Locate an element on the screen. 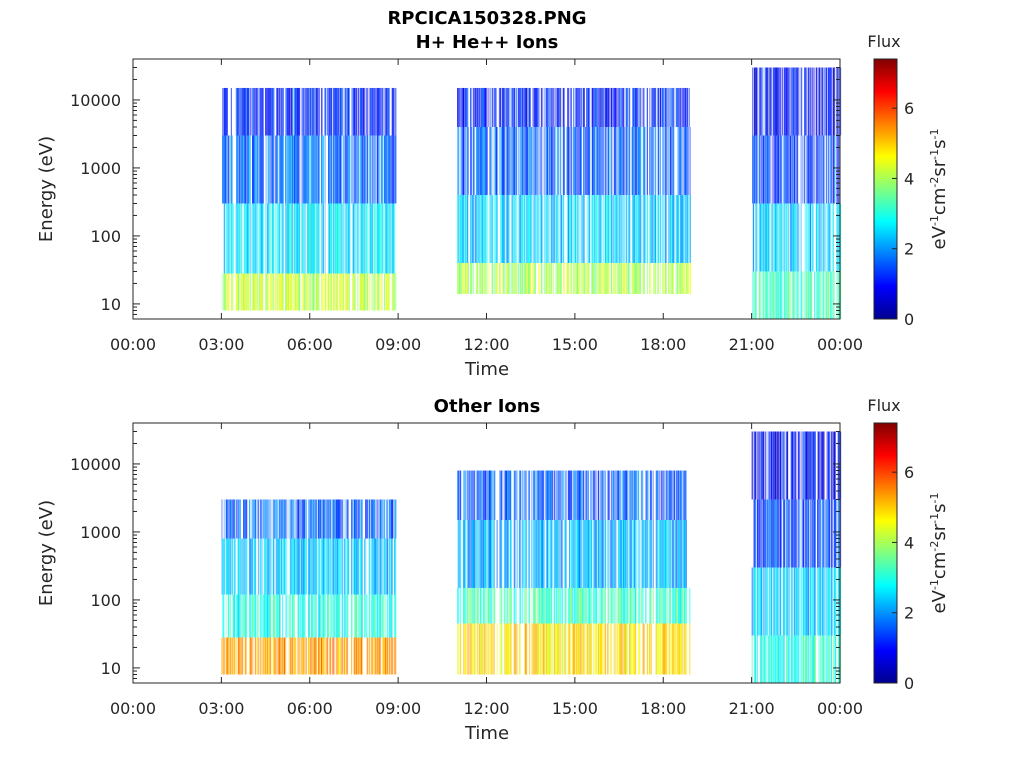 Image resolution: width=1024 pixels, height=768 pixels. y-tick-label: 100 is located at coordinates (105, 600).